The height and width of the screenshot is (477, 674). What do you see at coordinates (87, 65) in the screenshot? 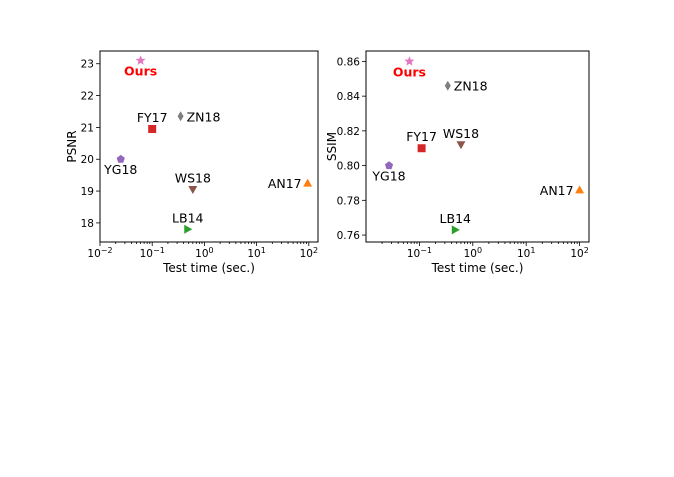
I see `y-tick-label: 23` at bounding box center [87, 65].